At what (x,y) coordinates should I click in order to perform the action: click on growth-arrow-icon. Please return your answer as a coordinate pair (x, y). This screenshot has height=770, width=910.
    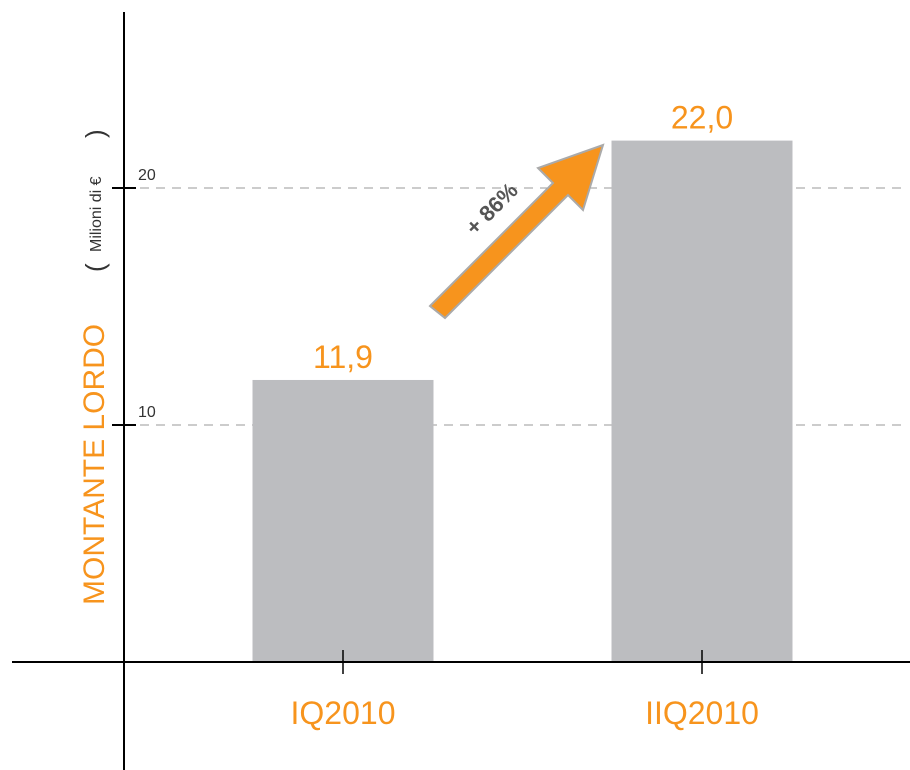
    Looking at the image, I should click on (516, 231).